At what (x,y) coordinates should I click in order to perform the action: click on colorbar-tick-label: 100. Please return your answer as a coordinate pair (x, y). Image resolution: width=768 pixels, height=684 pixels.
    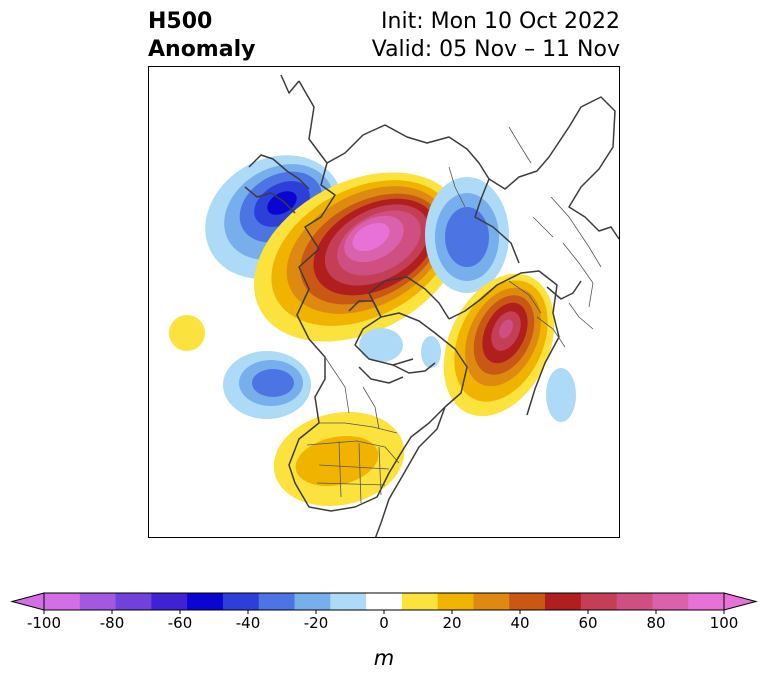
    Looking at the image, I should click on (724, 622).